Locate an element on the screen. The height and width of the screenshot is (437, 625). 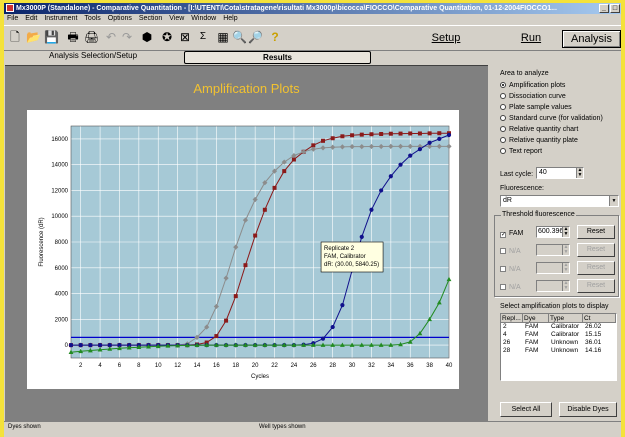
save-icon: 💾 is located at coordinates (51, 37).